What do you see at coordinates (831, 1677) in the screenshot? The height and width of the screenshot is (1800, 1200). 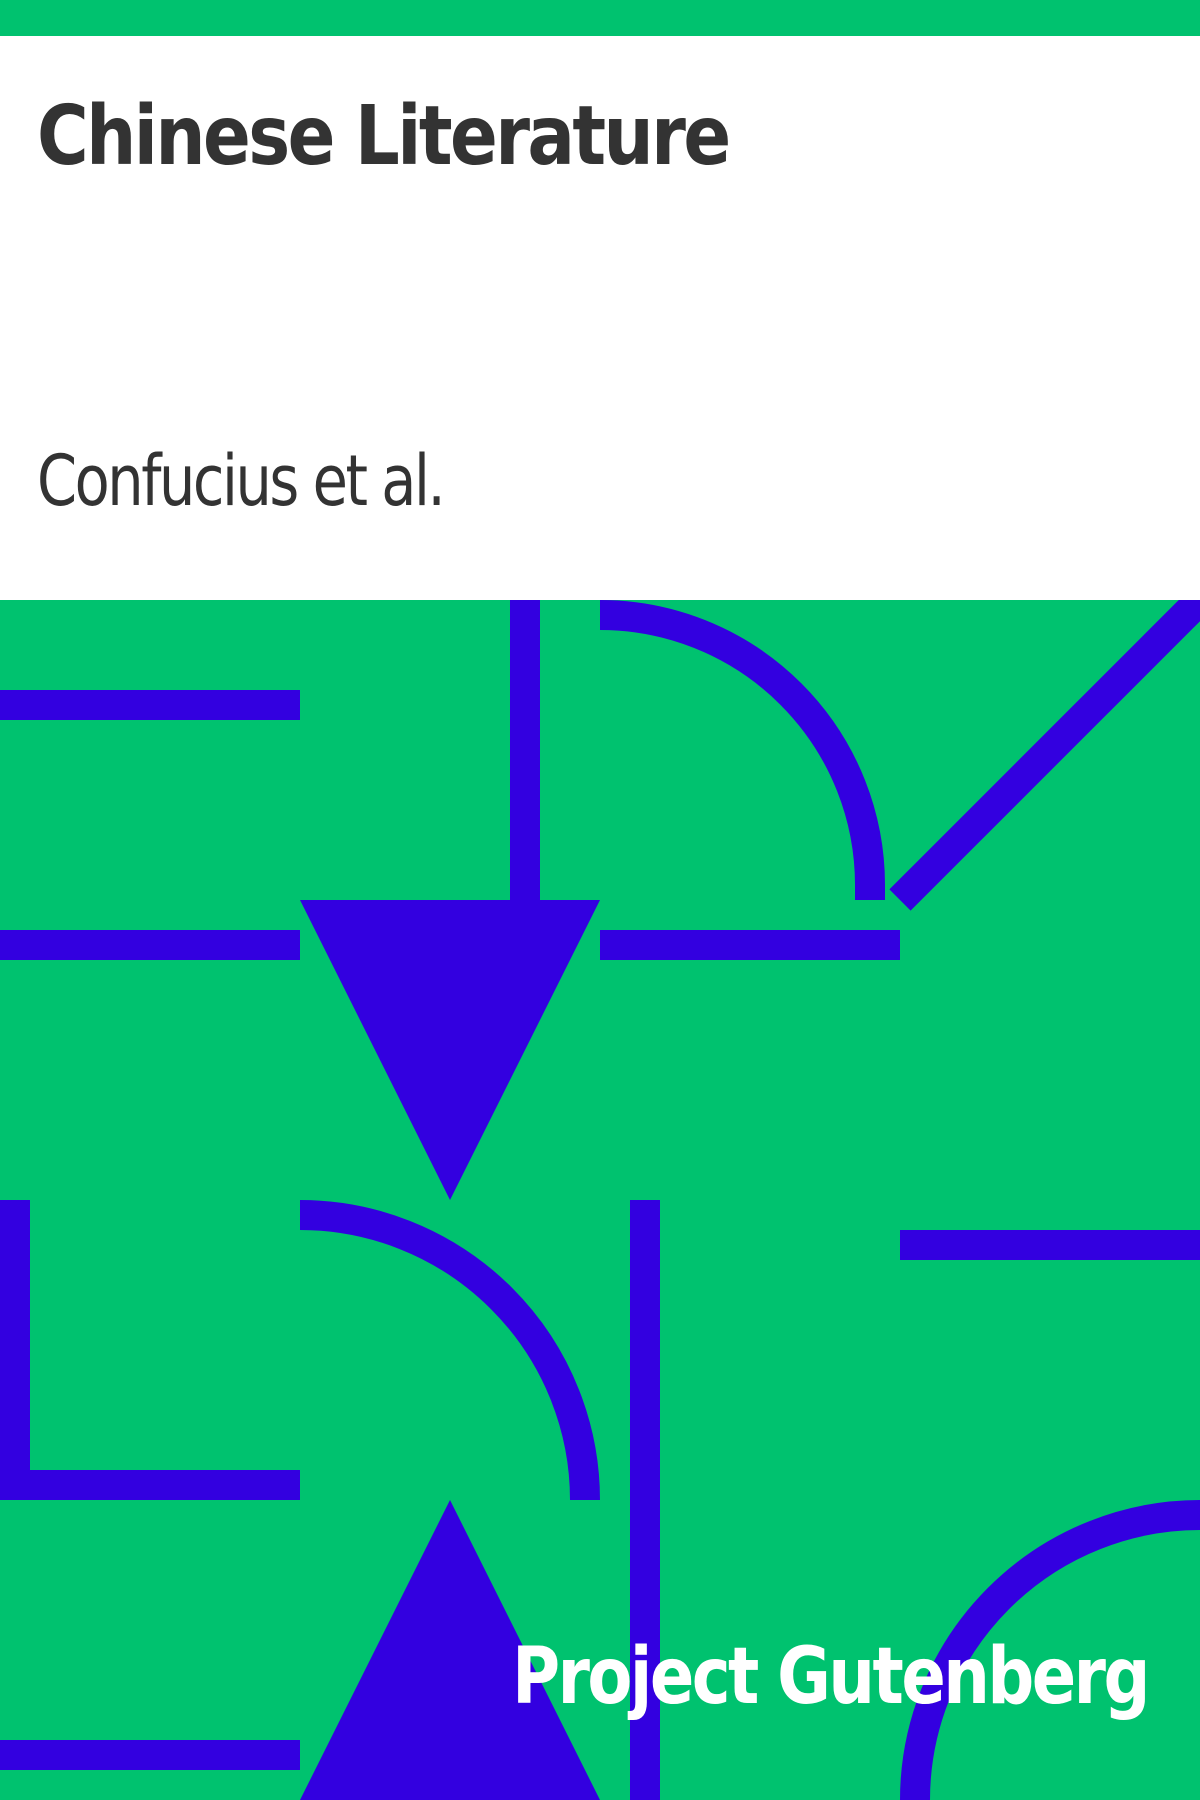 I see `publisher-name: Project Gutenberg` at bounding box center [831, 1677].